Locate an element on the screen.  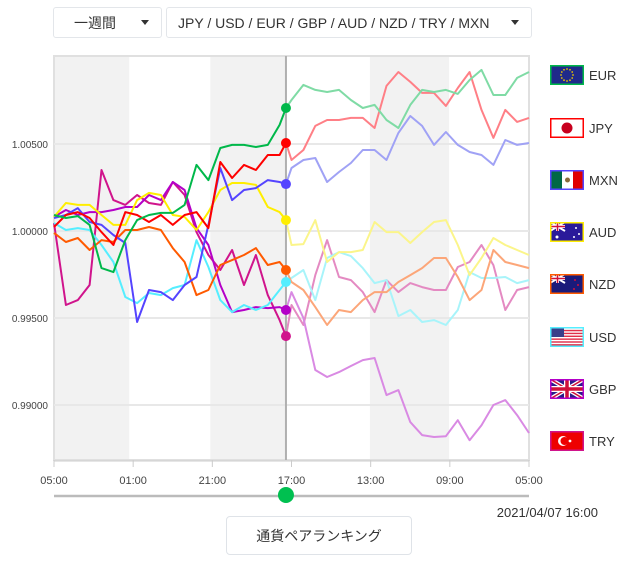
mx-flag-icon is located at coordinates (567, 180).